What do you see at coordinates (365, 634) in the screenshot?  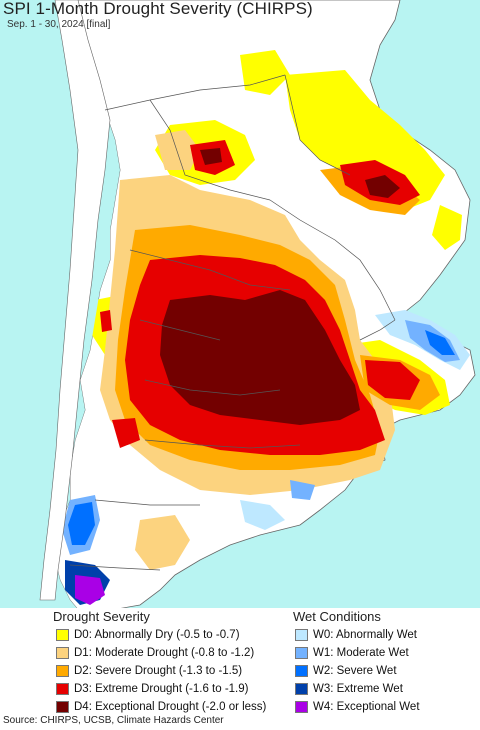 I see `legend-label: W0: Abnormally Wet` at bounding box center [365, 634].